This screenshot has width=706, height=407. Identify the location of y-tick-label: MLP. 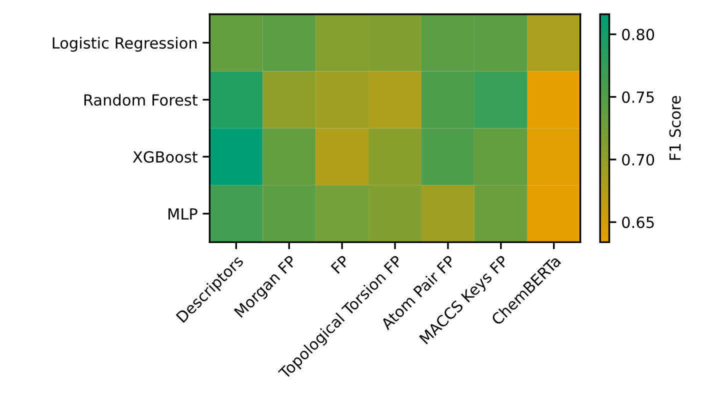
(183, 214).